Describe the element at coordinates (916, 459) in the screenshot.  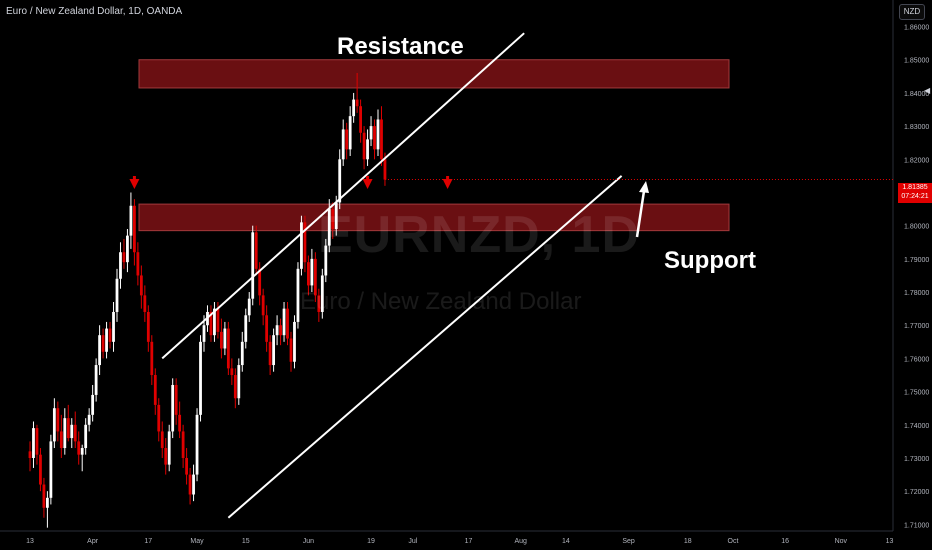
I see `price-tick-label: 1.73000` at that location.